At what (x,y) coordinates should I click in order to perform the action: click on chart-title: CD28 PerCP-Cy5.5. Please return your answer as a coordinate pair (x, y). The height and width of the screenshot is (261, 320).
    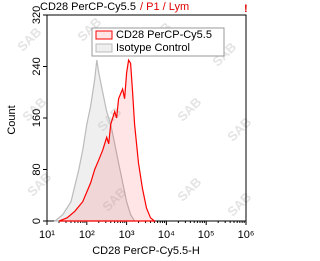
    Looking at the image, I should click on (88, 7).